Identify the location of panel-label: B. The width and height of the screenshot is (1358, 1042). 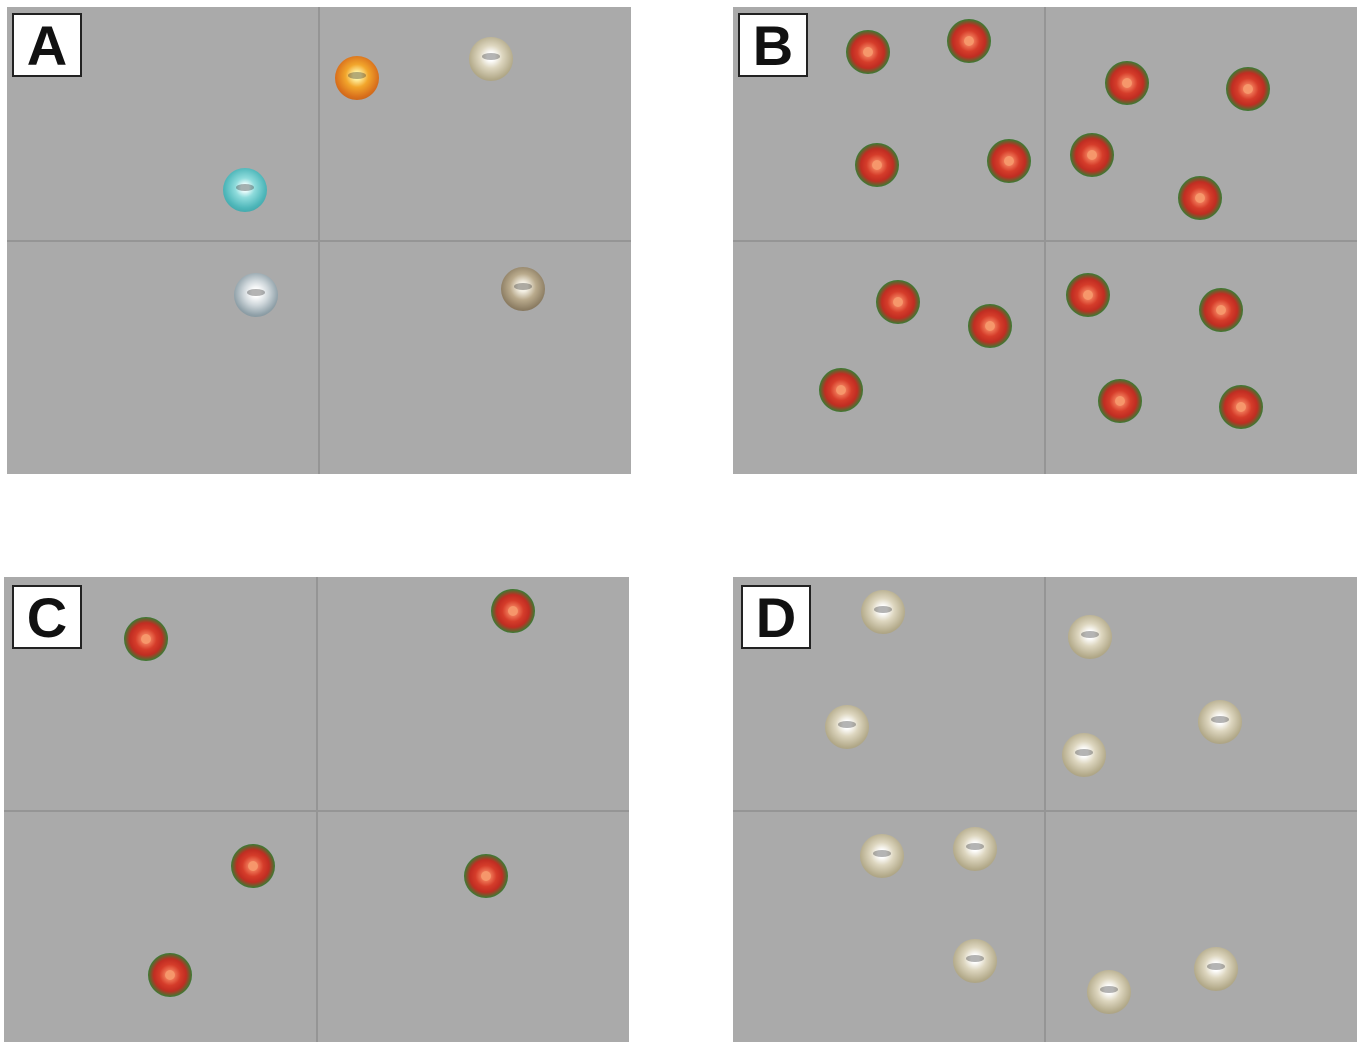
(773, 45).